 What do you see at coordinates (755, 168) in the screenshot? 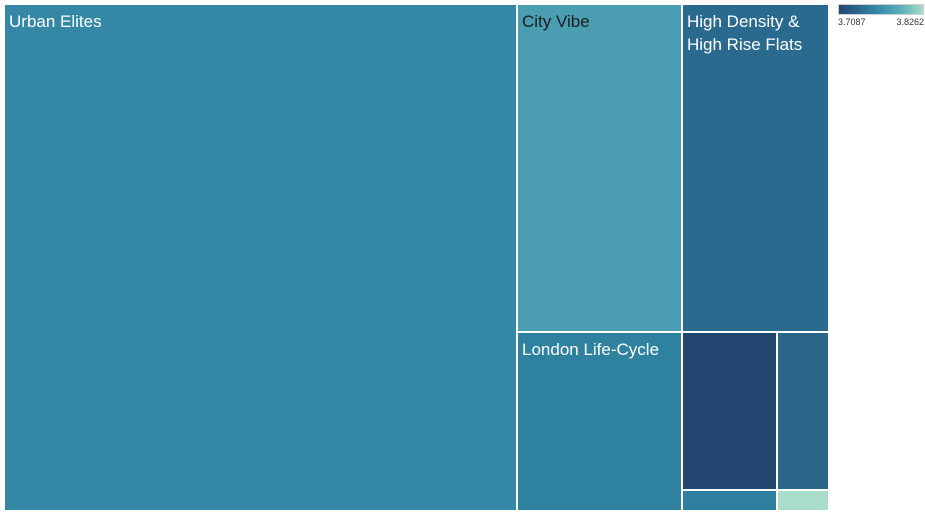
I see `treemap-tile-4: High Density & High Rise Flats` at bounding box center [755, 168].